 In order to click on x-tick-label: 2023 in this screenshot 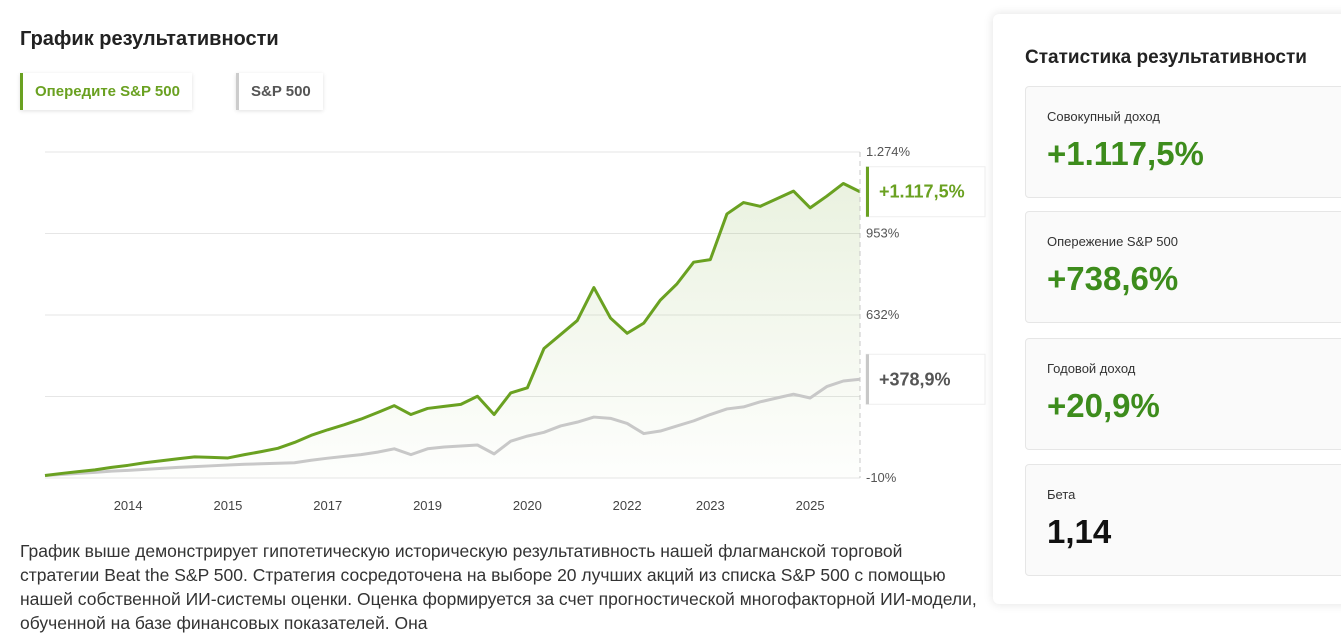, I will do `click(710, 505)`.